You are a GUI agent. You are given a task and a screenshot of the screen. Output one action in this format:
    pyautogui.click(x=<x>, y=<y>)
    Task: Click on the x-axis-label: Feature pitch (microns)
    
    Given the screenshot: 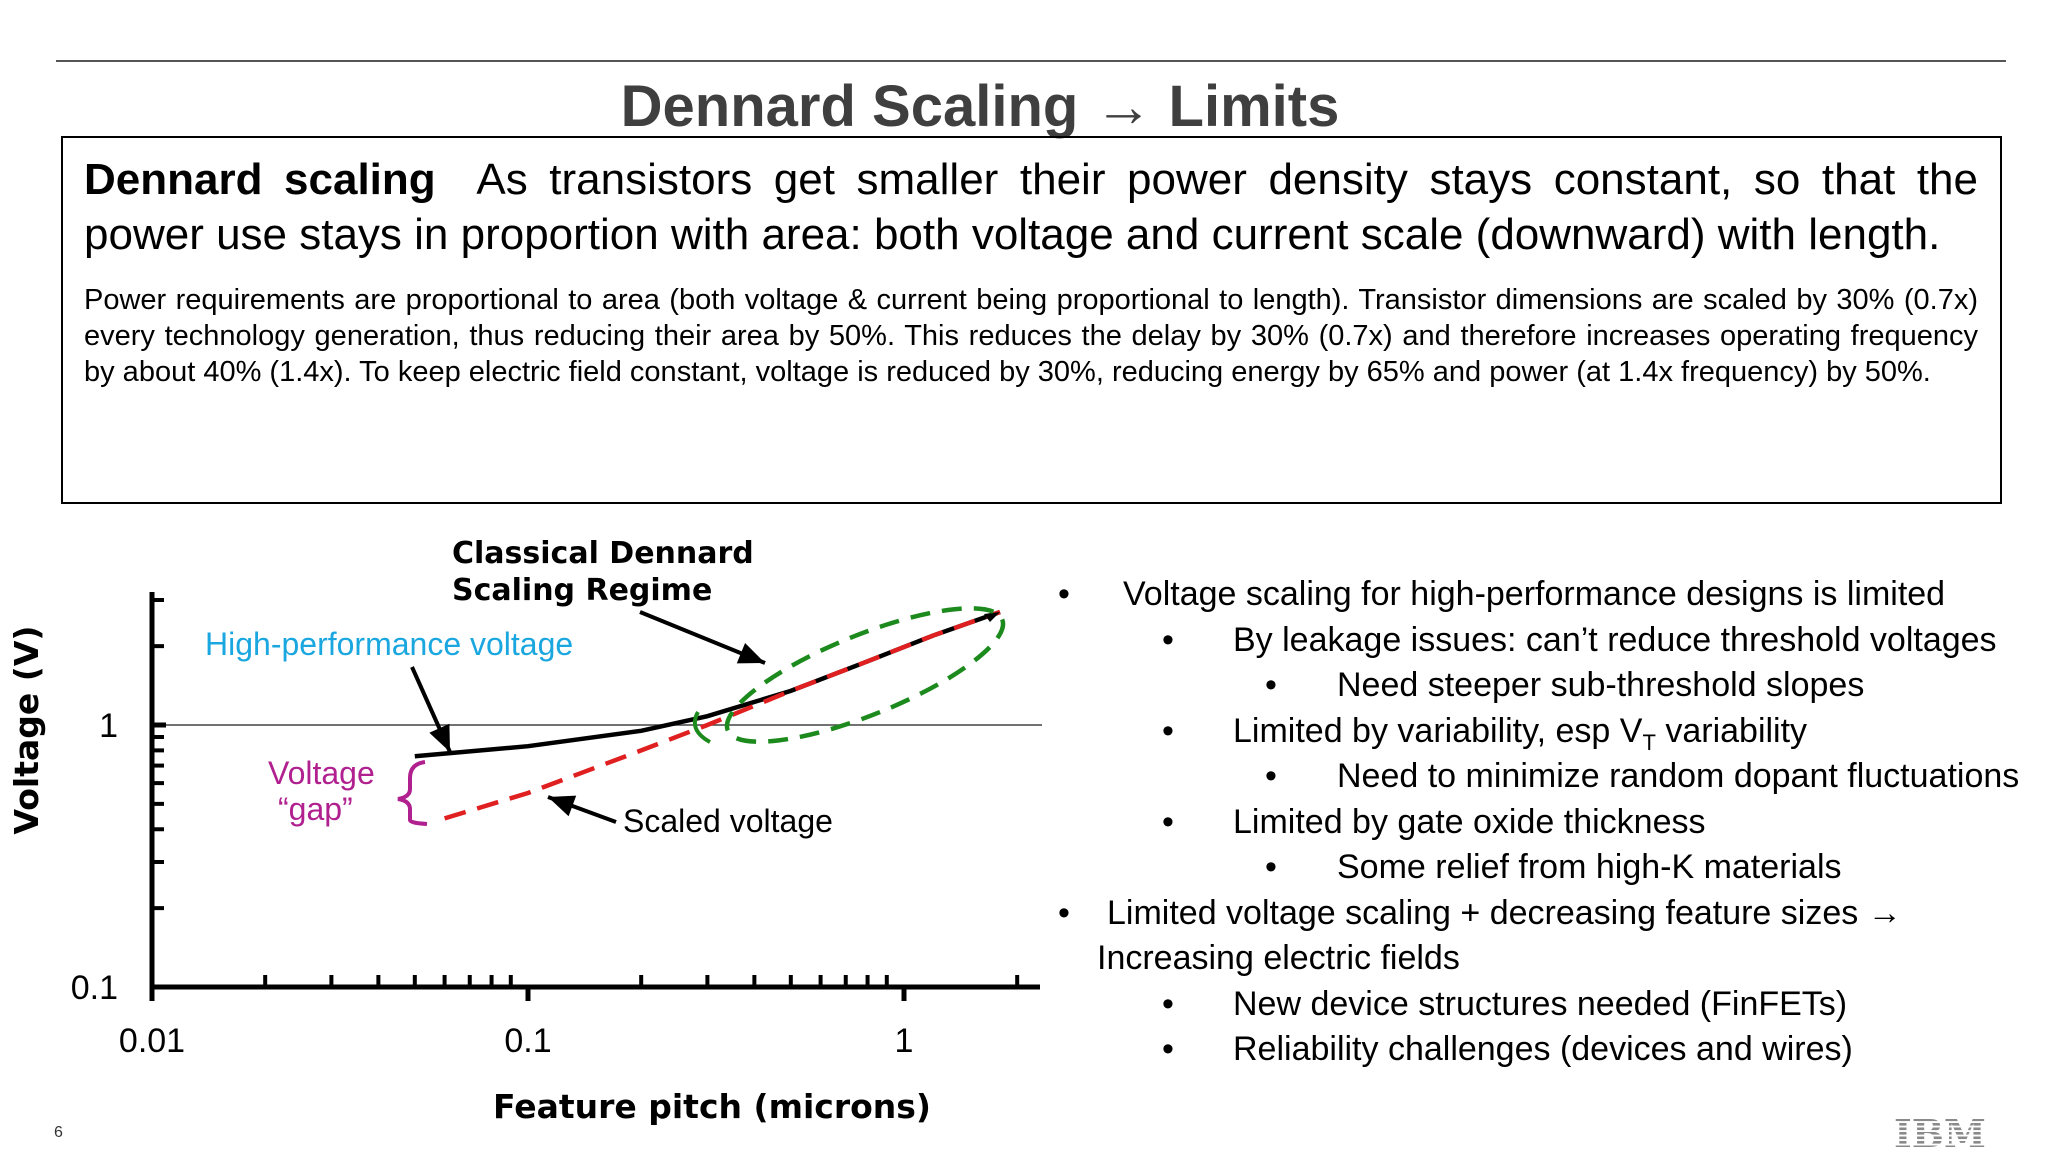 What is the action you would take?
    pyautogui.click(x=712, y=1106)
    